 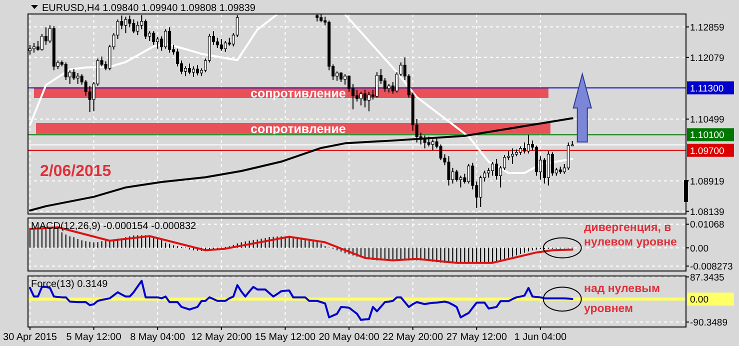 I want to click on x-tick-label: 15 May 12:00, so click(x=285, y=337).